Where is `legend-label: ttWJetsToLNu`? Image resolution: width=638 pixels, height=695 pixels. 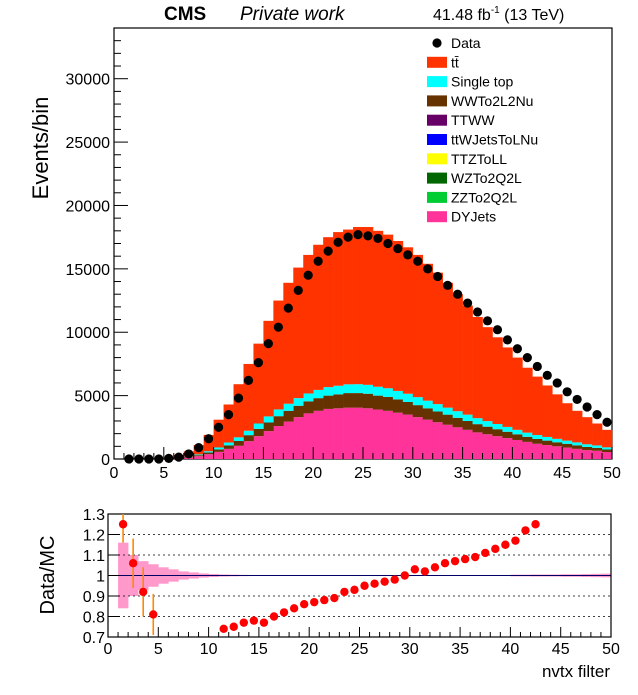 legend-label: ttWJetsToLNu is located at coordinates (494, 140).